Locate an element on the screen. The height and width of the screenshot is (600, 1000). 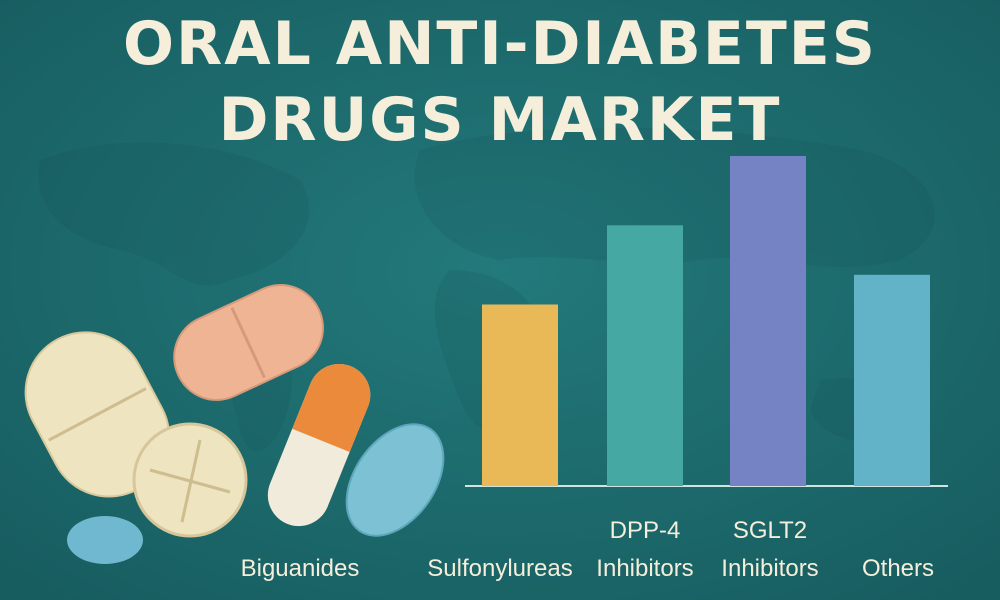
x-tick-label: Others is located at coordinates (898, 568).